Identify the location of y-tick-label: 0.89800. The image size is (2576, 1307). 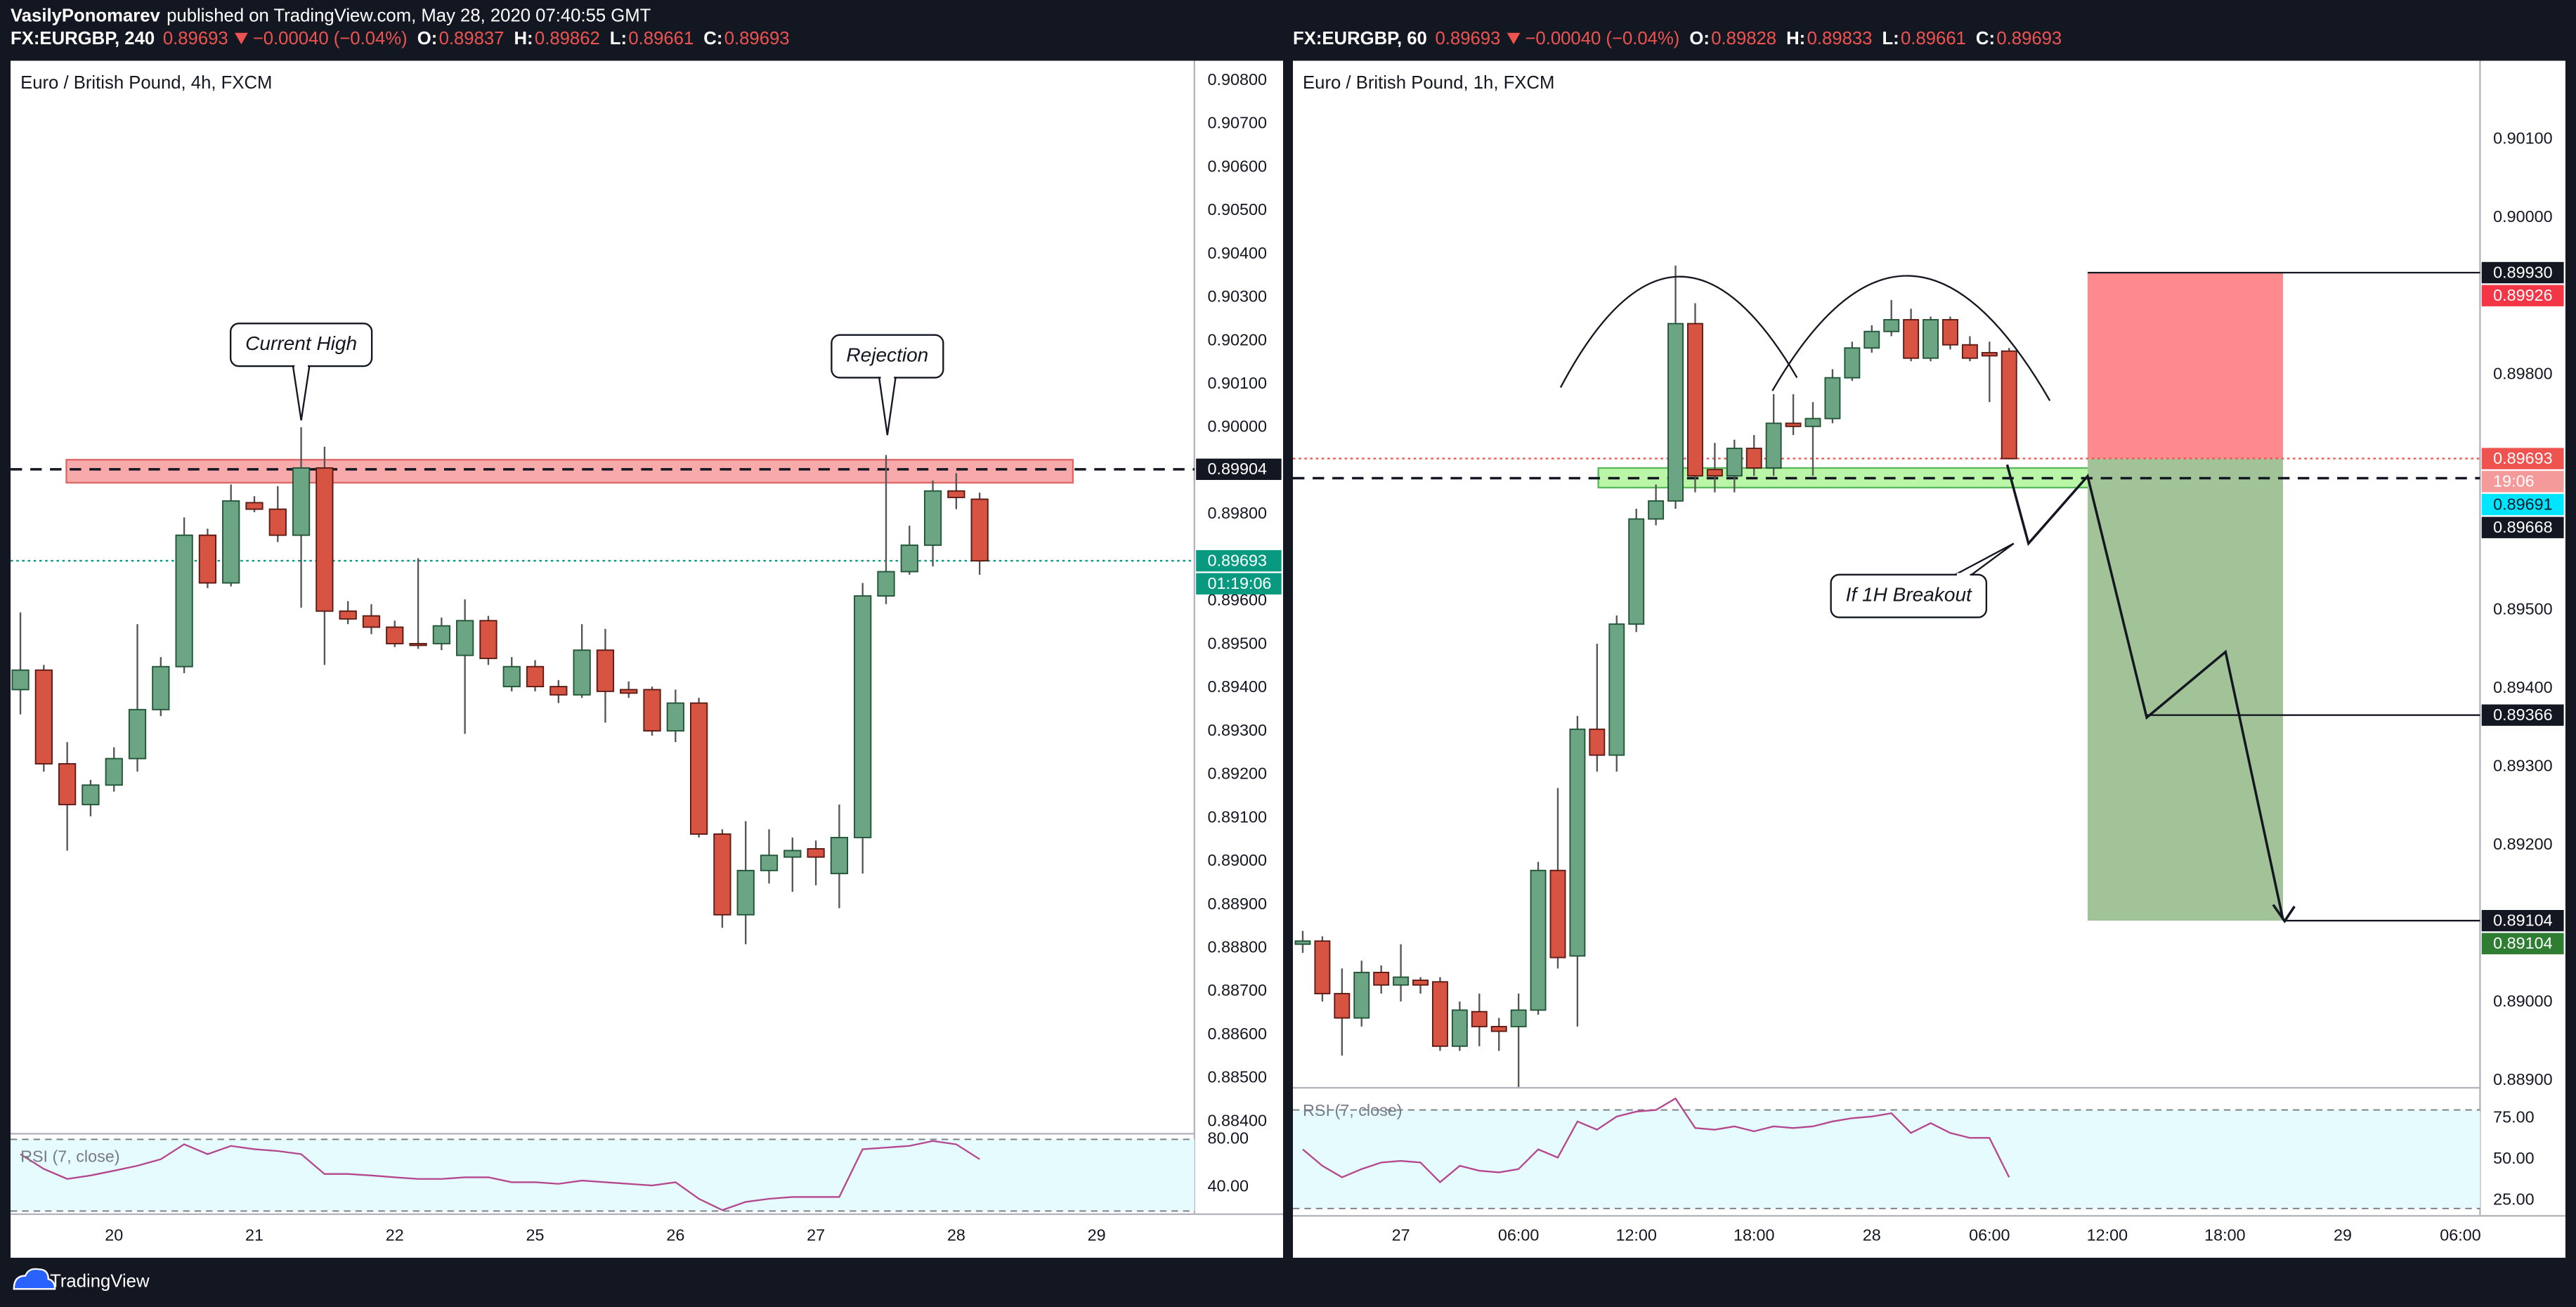
(2522, 373).